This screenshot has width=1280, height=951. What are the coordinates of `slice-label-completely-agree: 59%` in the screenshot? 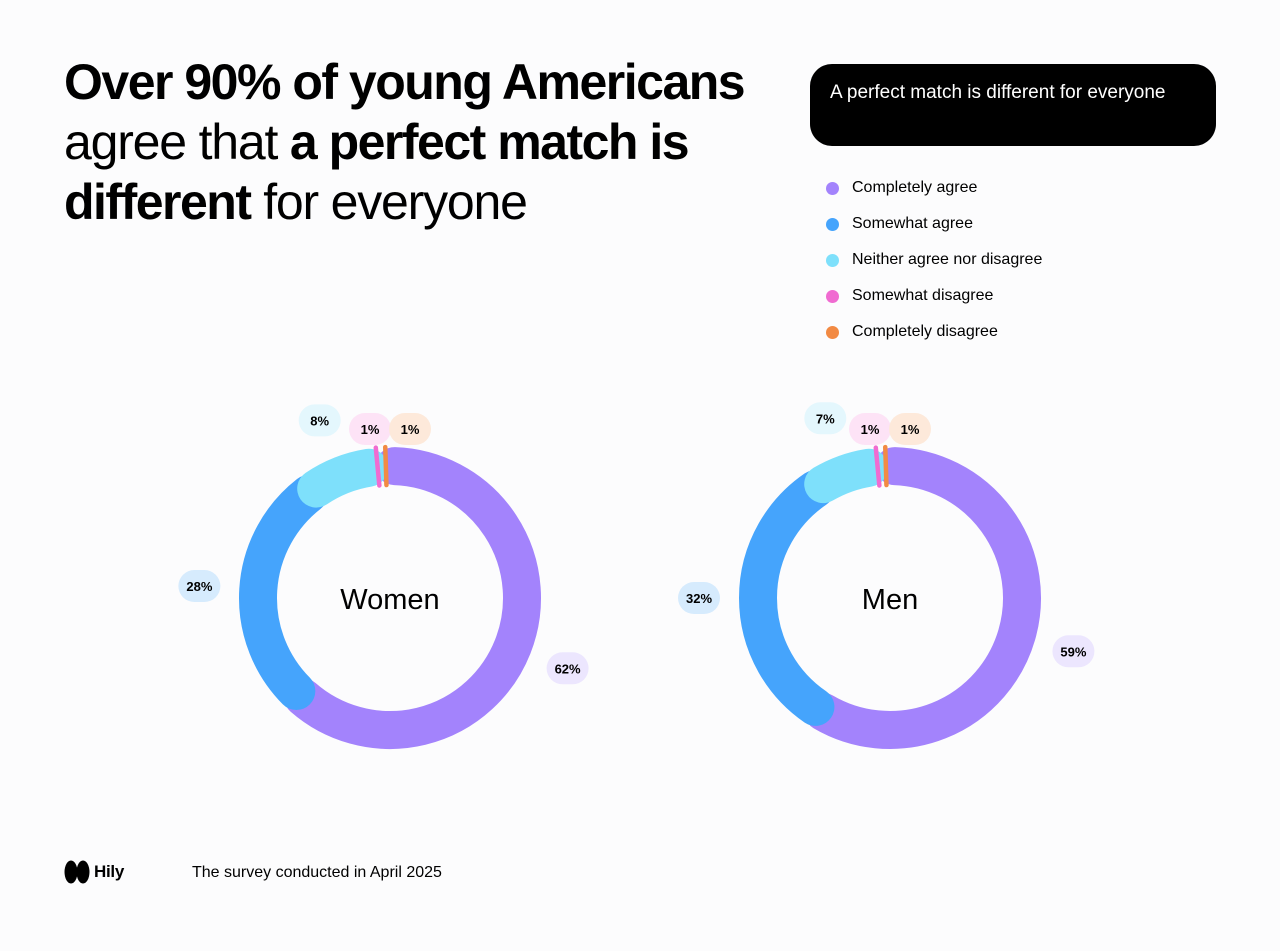 It's located at (1073, 651).